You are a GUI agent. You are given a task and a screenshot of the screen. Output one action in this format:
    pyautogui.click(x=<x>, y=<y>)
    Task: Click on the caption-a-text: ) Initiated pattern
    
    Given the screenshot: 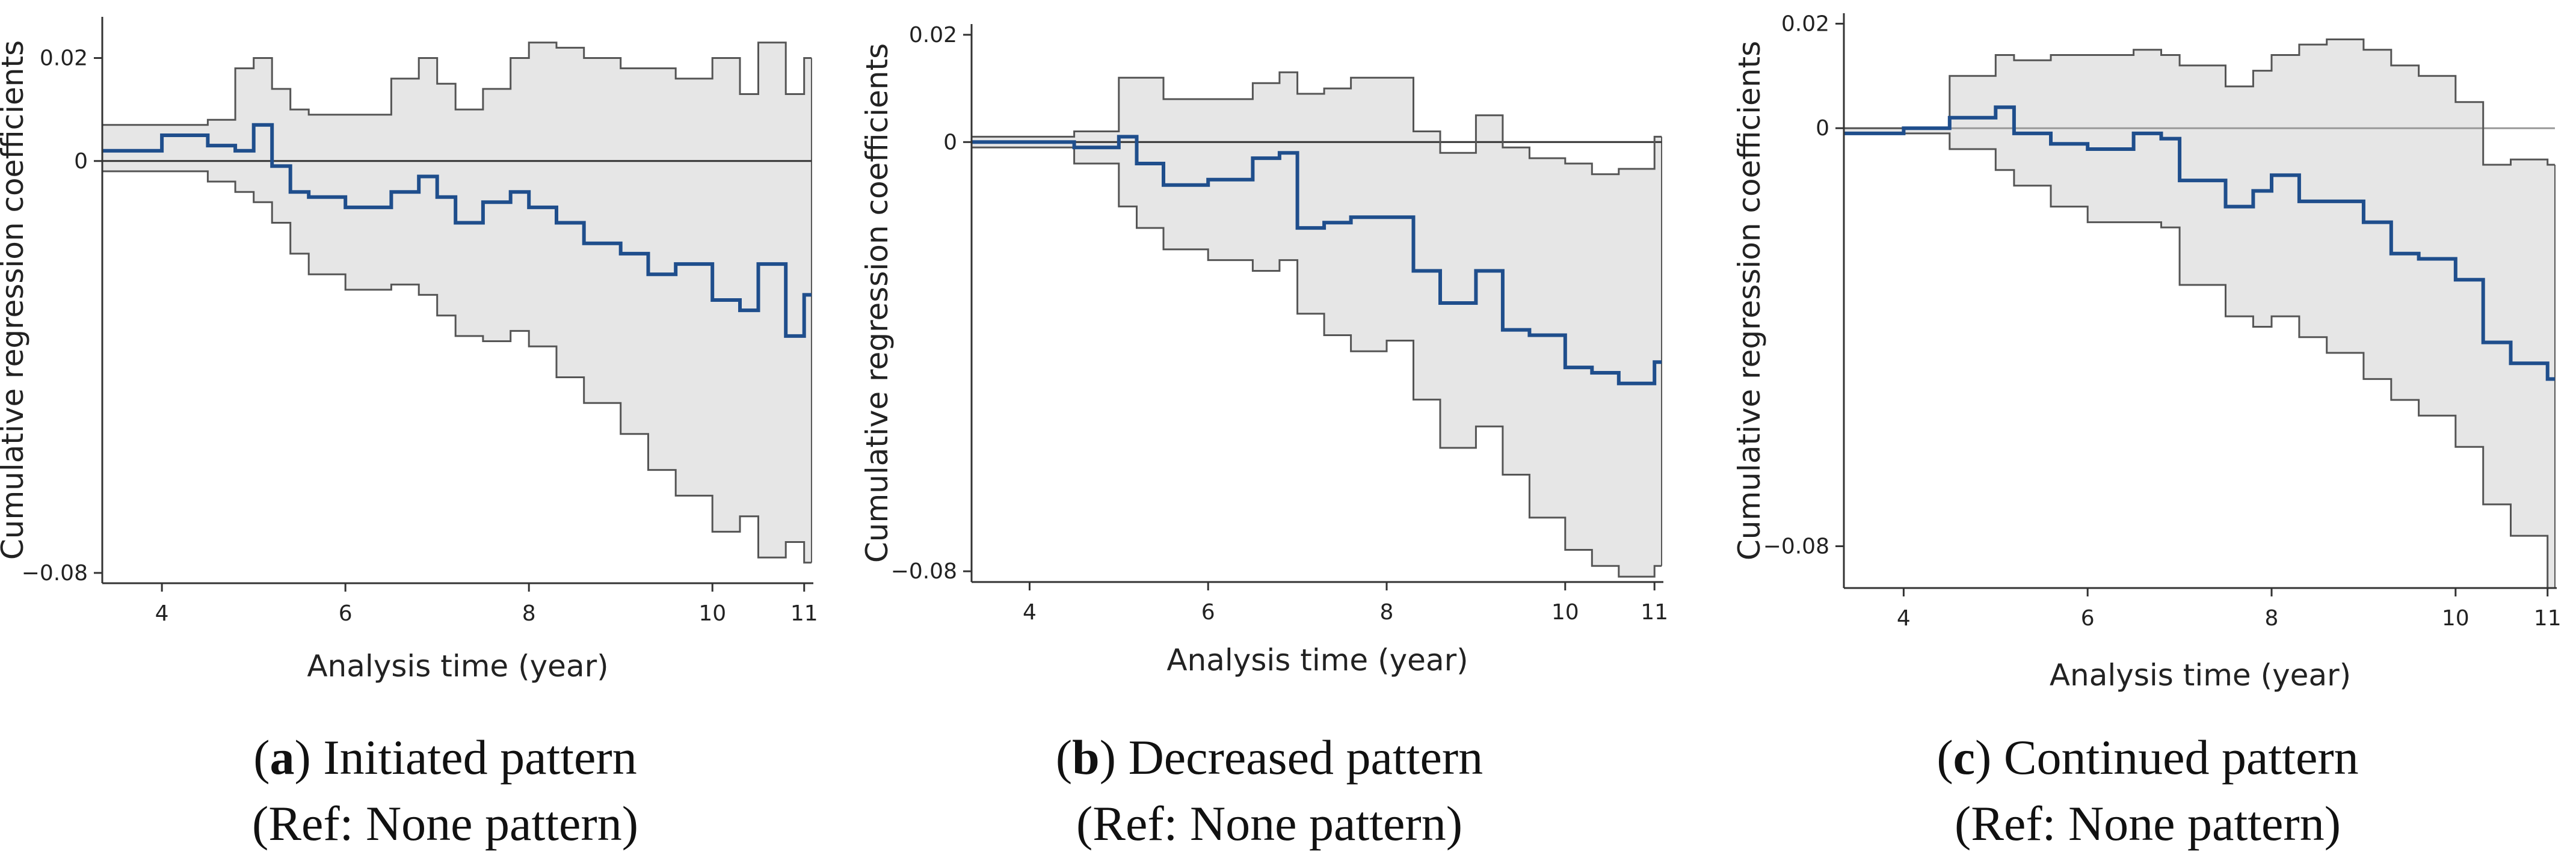 What is the action you would take?
    pyautogui.click(x=465, y=757)
    